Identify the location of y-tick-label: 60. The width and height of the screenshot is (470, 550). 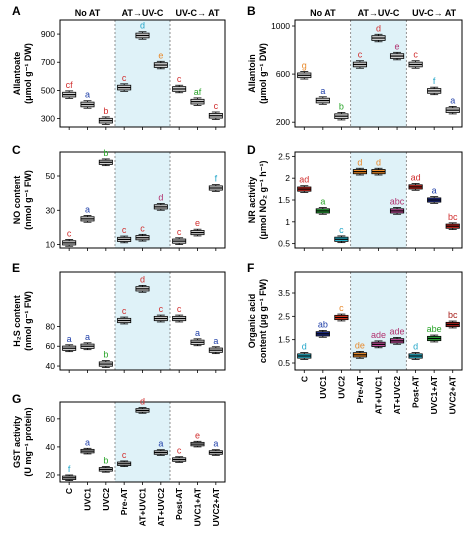
(51, 419).